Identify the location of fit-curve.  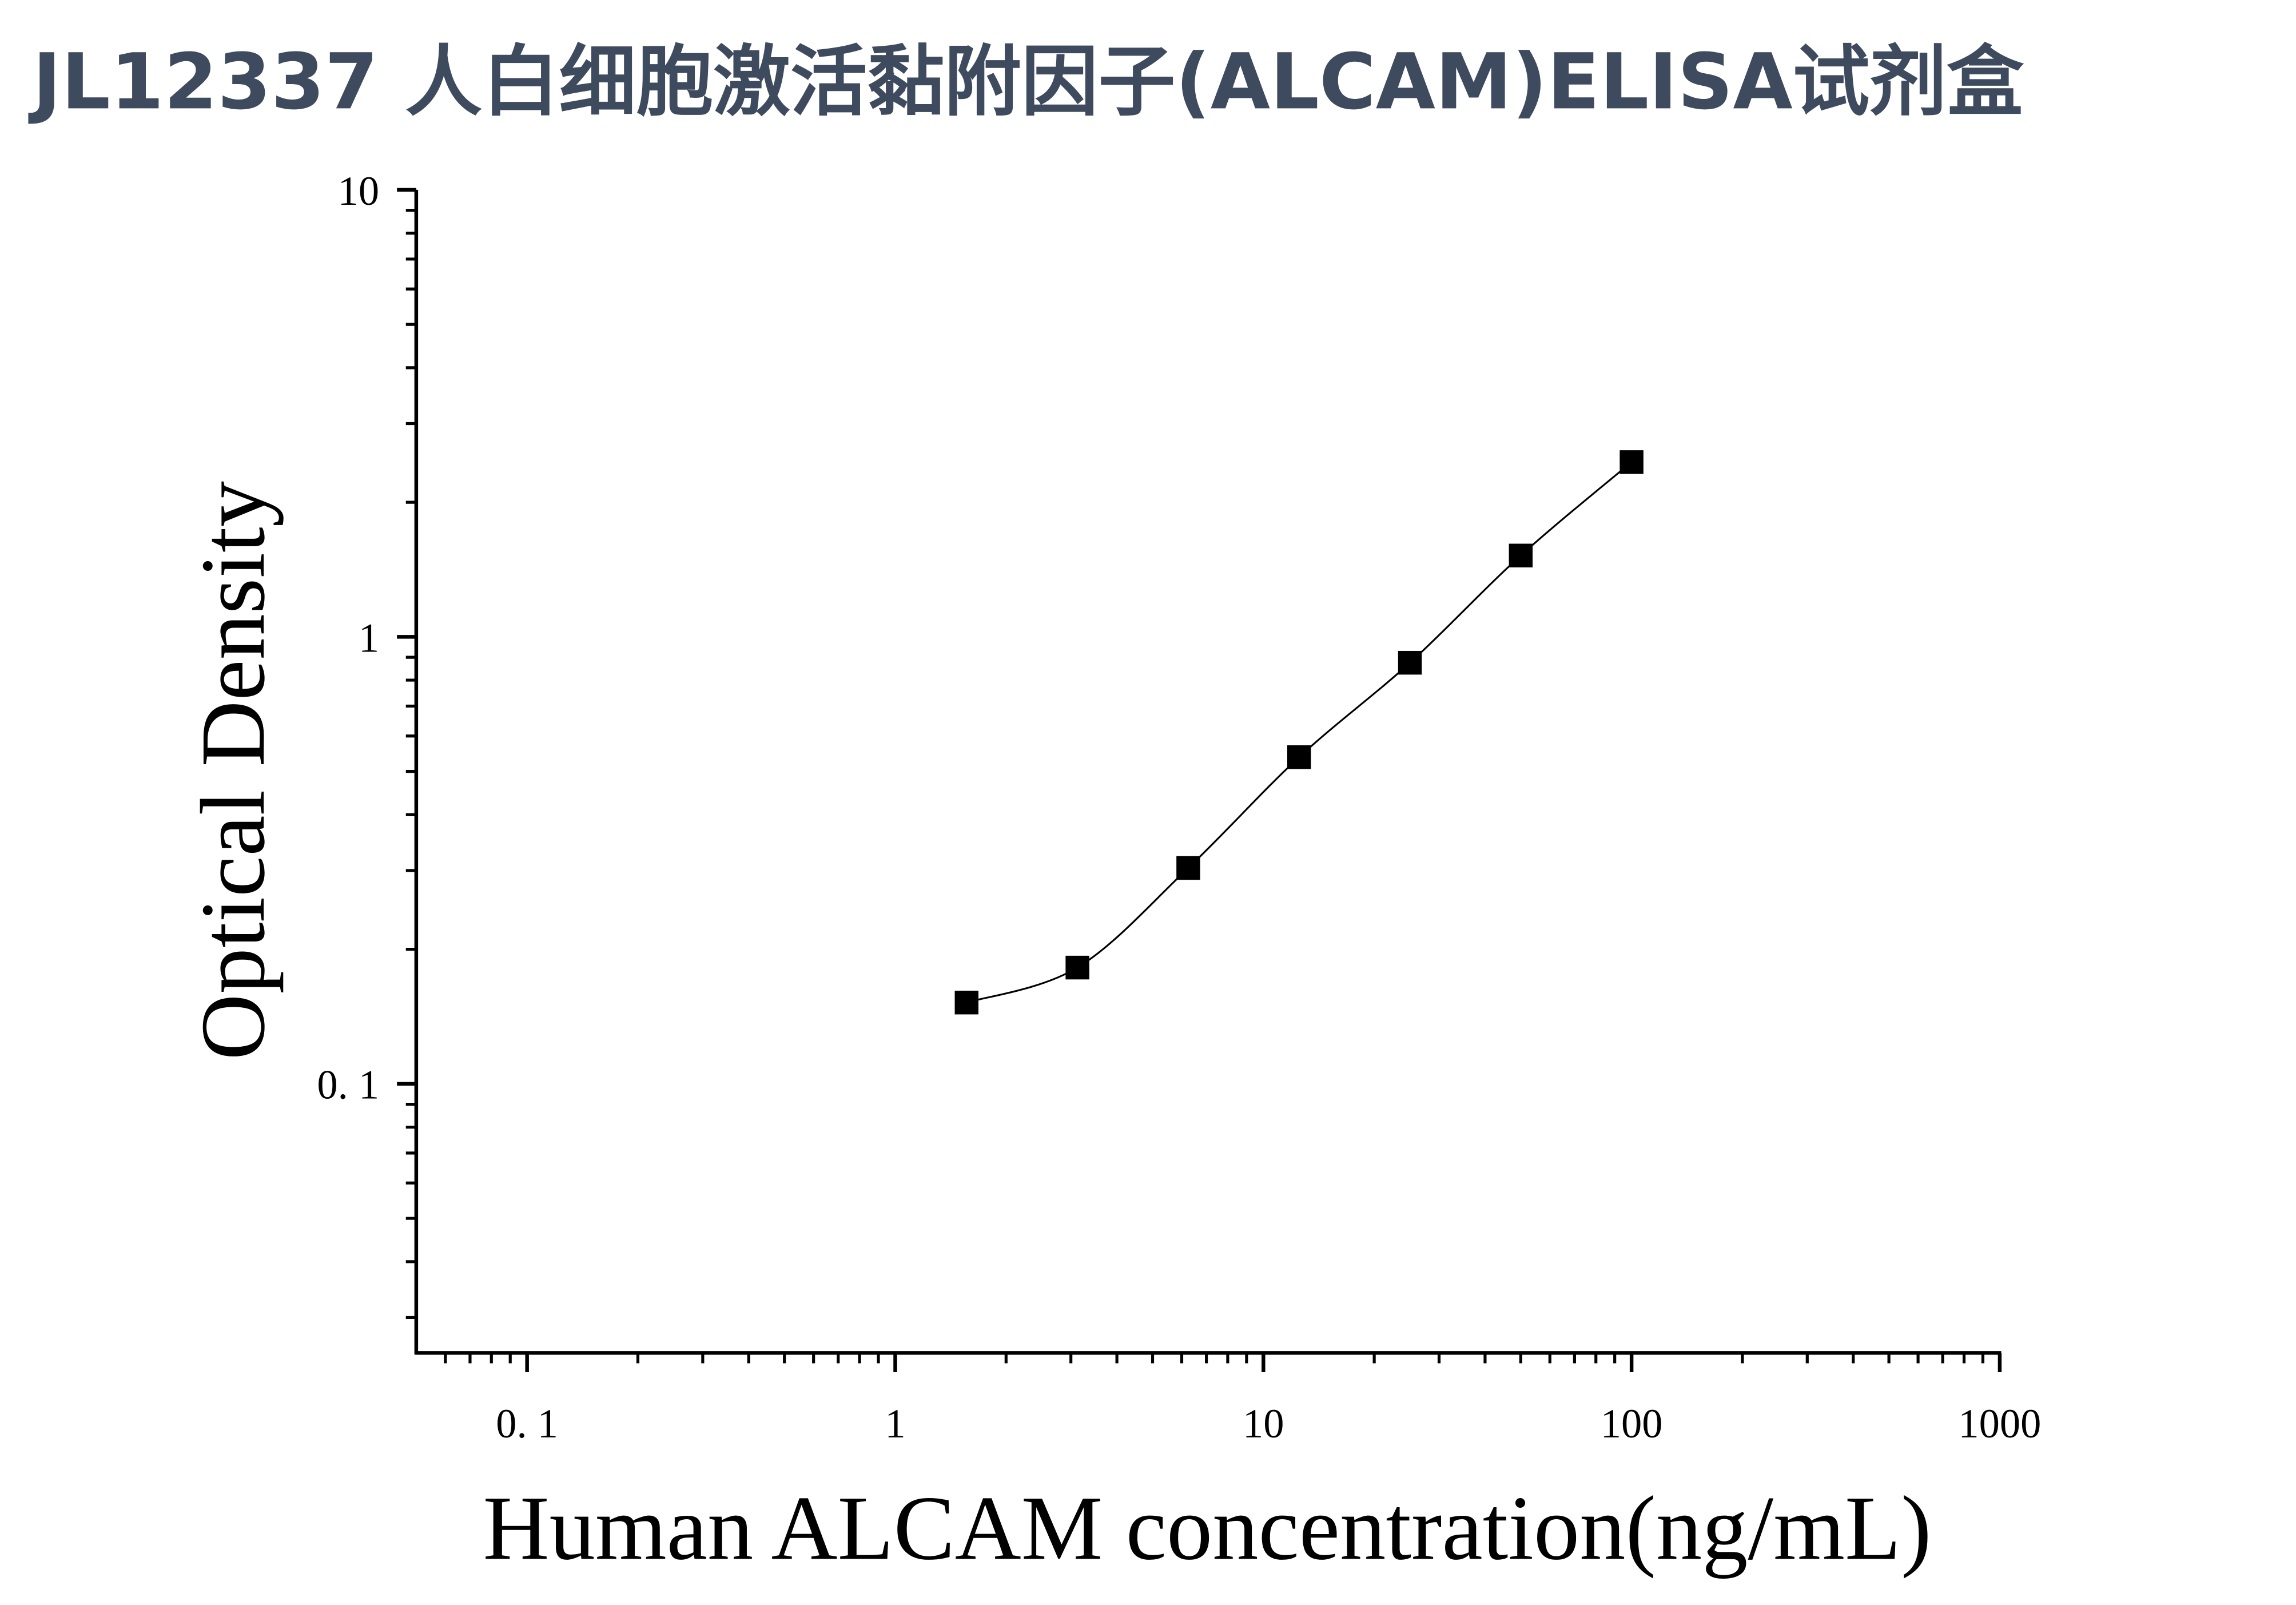
(1300, 732).